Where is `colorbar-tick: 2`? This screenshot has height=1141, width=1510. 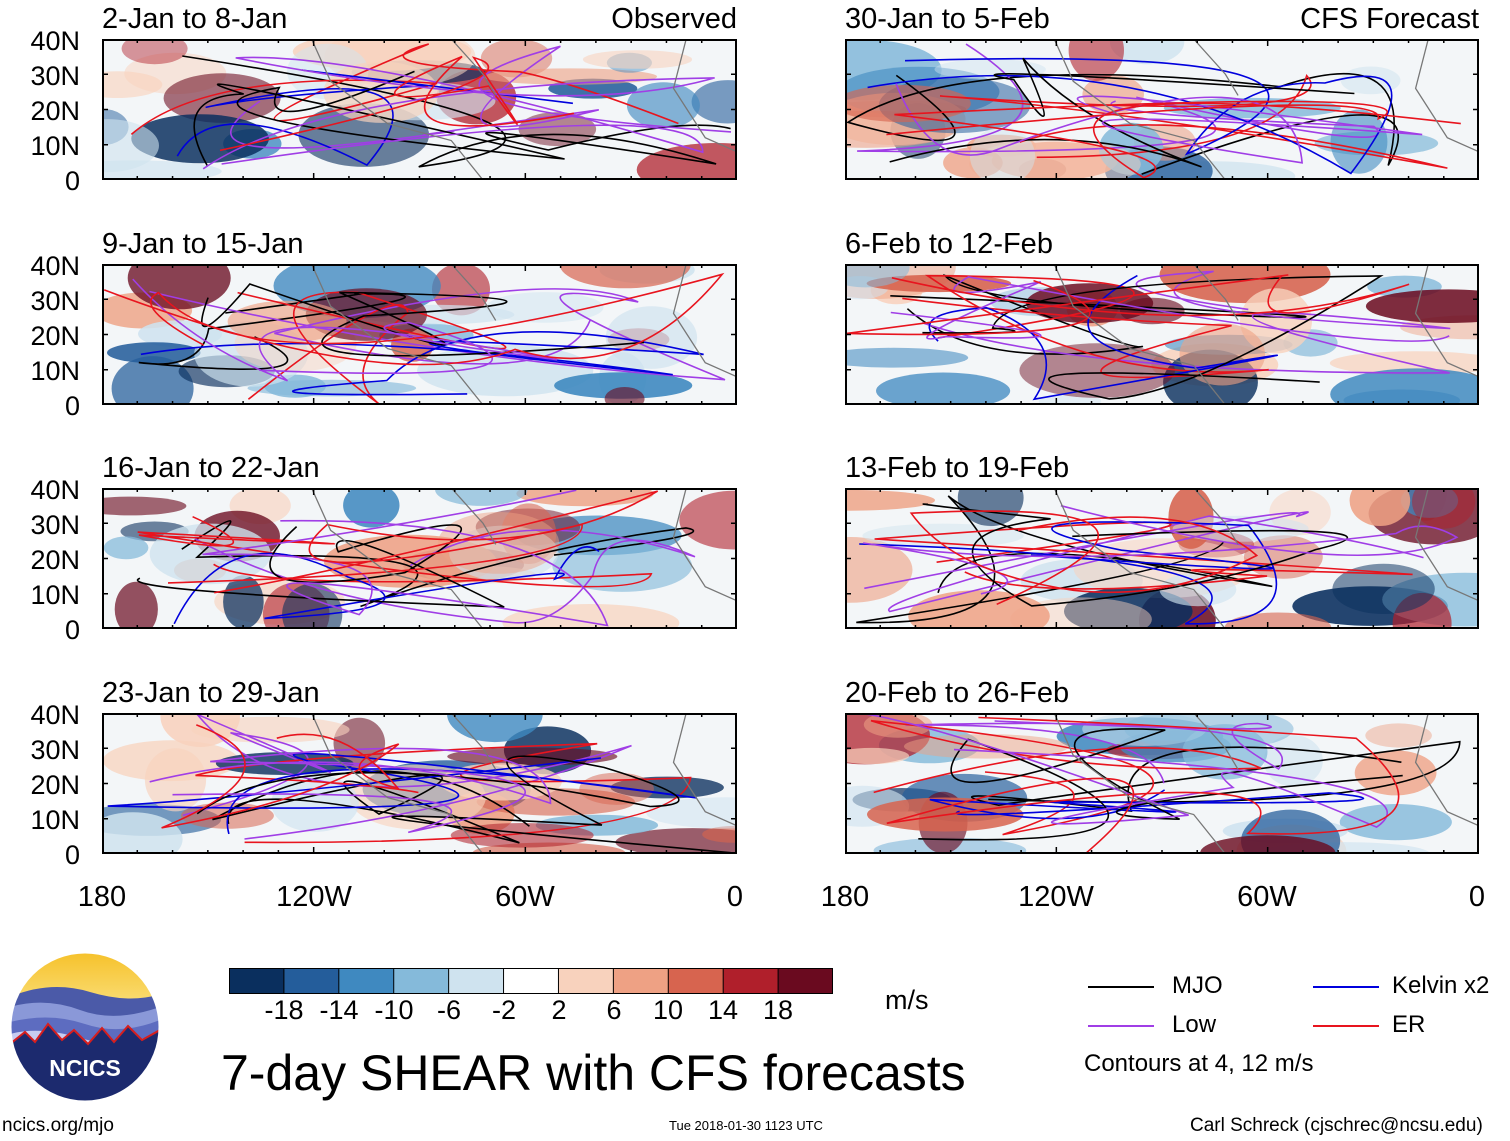 colorbar-tick: 2 is located at coordinates (559, 1010).